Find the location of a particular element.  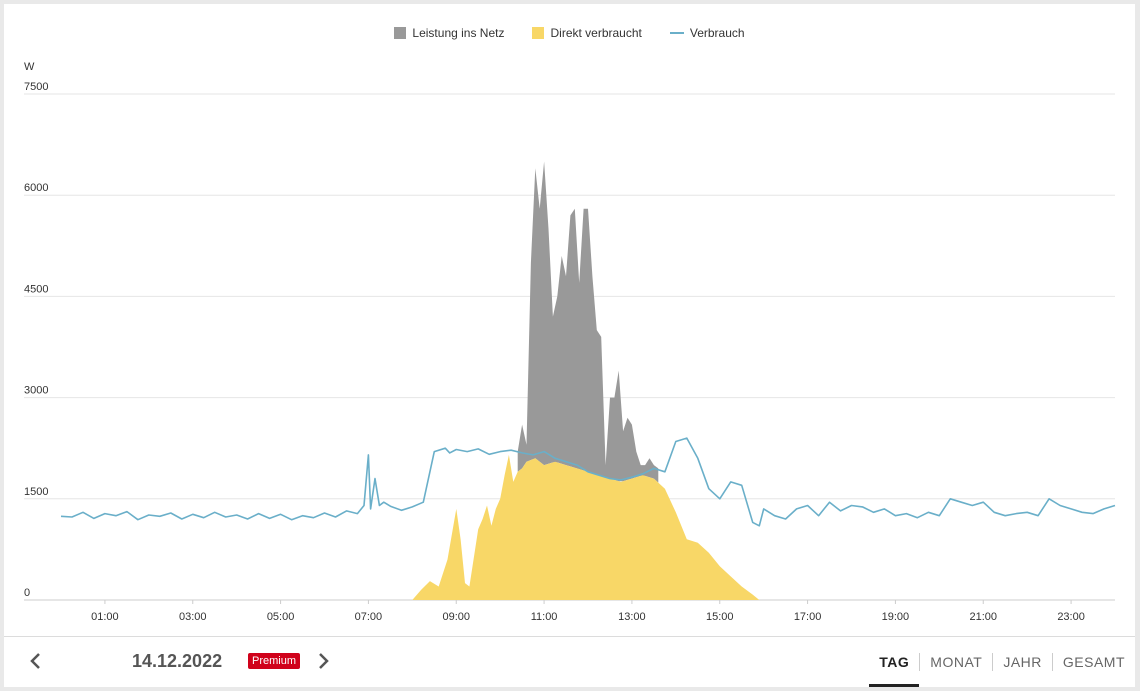

series-line-verbrauch is located at coordinates (588, 482).